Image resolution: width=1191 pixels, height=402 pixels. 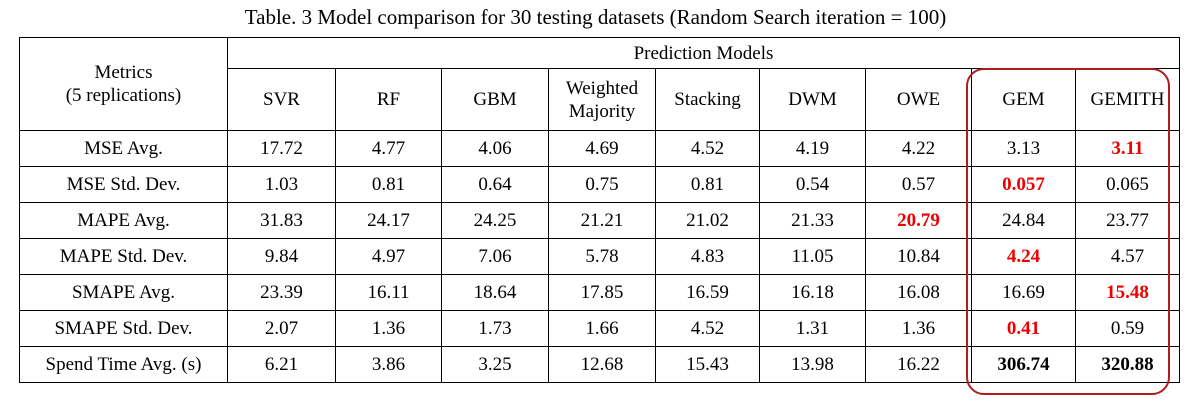 What do you see at coordinates (707, 292) in the screenshot?
I see `value-cell: 16.59` at bounding box center [707, 292].